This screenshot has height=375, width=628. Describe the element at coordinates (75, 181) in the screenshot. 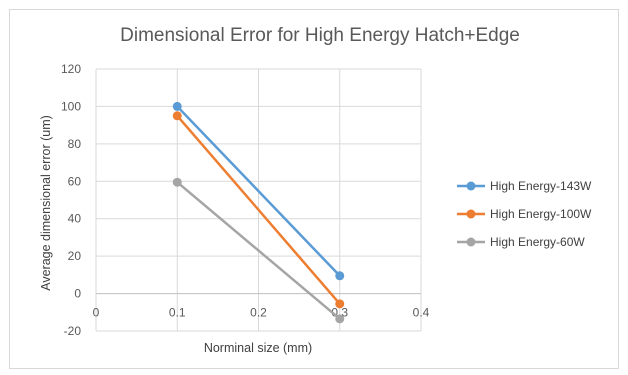

I see `y-tick-label: 60` at that location.